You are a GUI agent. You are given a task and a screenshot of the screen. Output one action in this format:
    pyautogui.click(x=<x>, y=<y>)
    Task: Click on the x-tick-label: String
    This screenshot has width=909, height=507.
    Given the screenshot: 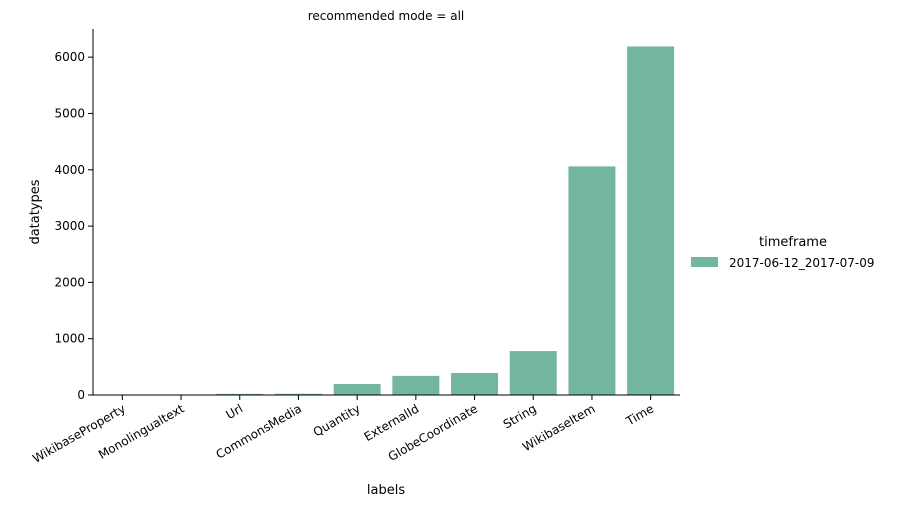 What is the action you would take?
    pyautogui.click(x=520, y=416)
    